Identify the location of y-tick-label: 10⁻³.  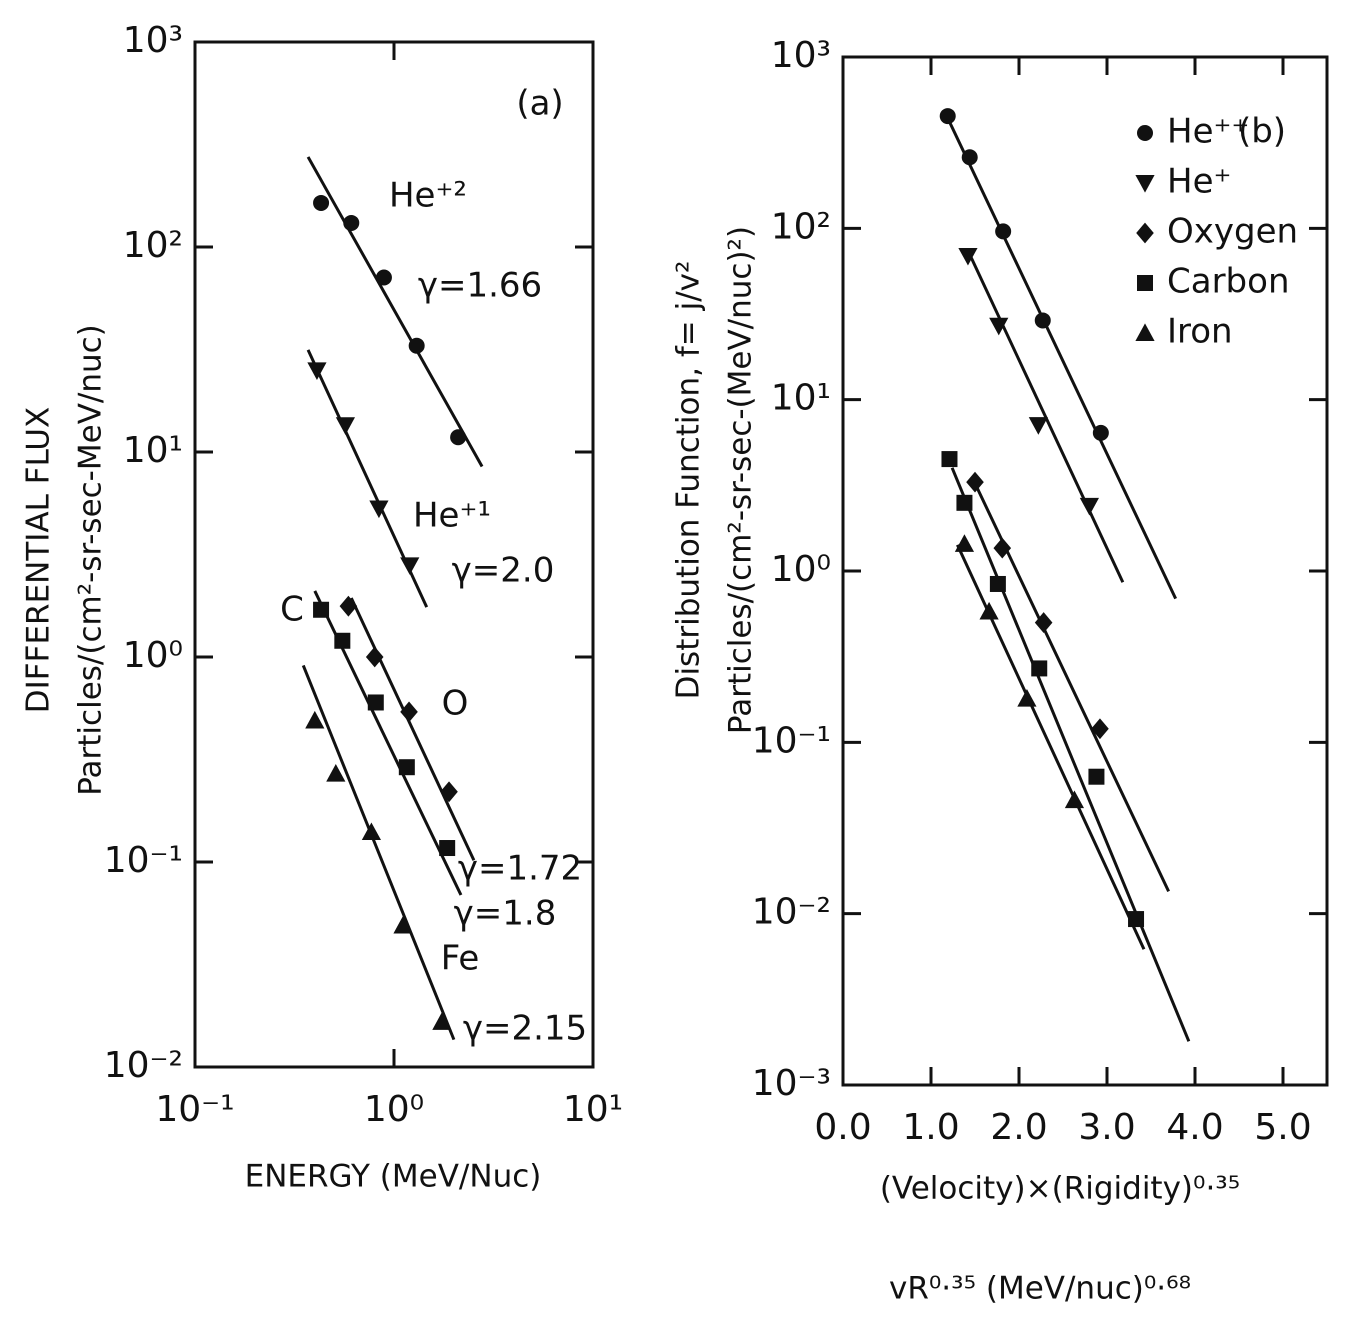
(791, 1083).